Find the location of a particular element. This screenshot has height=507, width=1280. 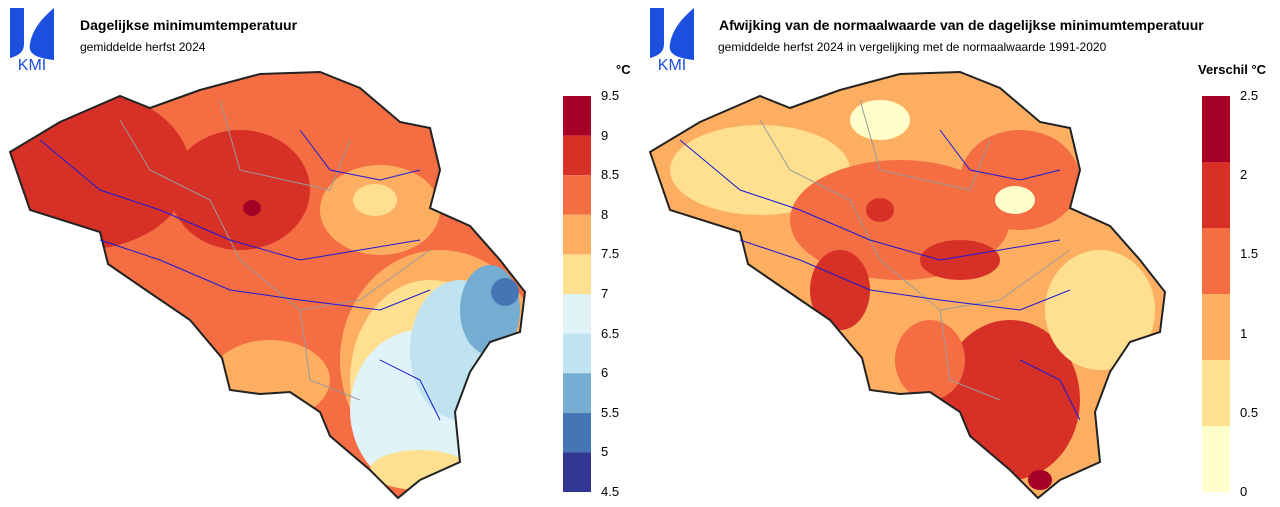

legend-tick-label: 0 is located at coordinates (1244, 491).